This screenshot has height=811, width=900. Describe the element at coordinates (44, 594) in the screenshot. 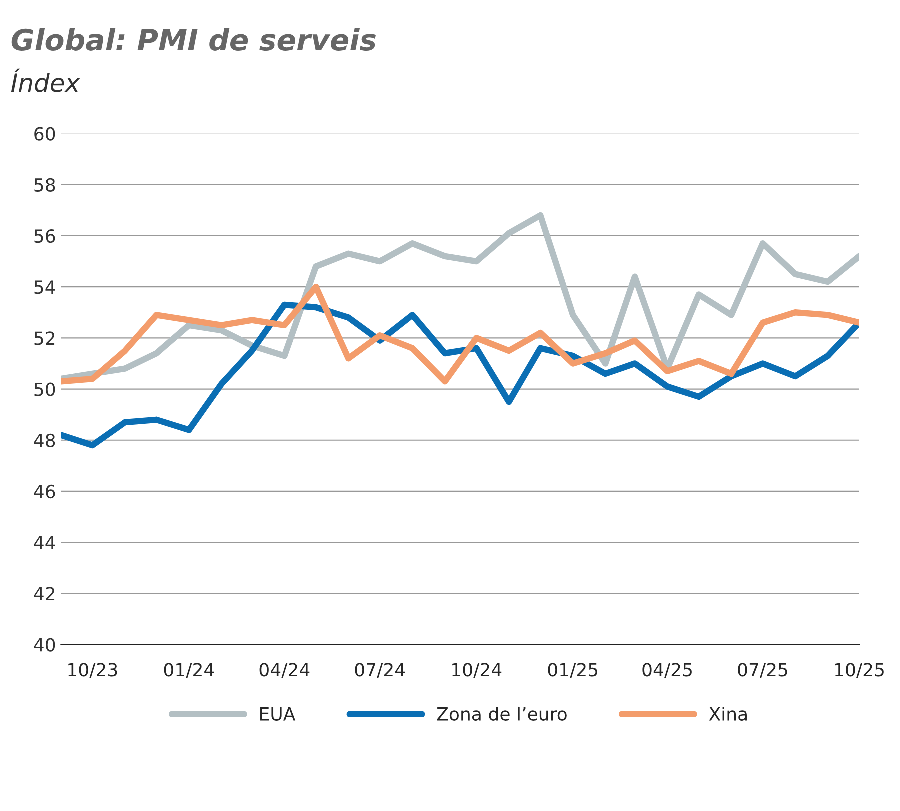

I see `y-tick-label: 42` at that location.